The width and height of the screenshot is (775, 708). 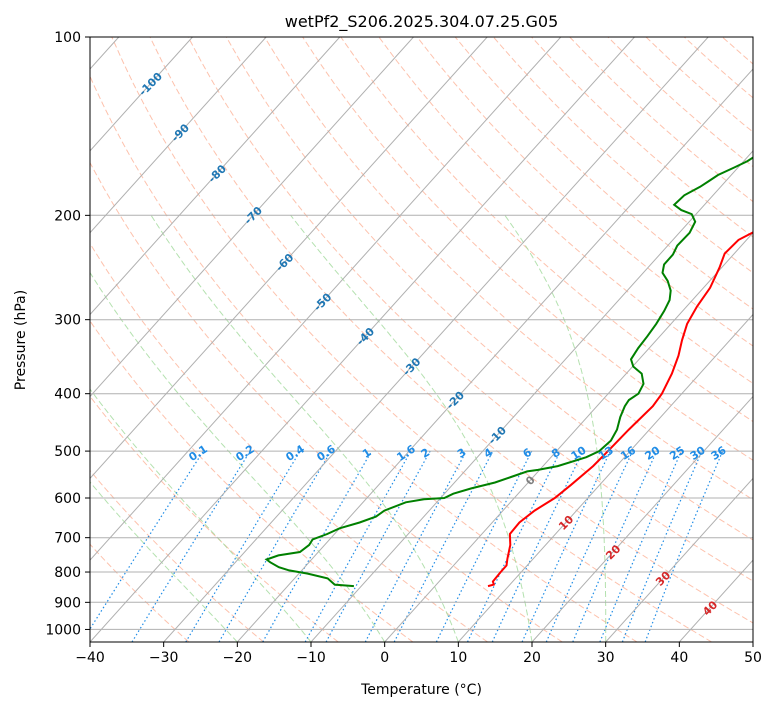 What do you see at coordinates (67, 603) in the screenshot?
I see `y-tick-label: 900` at bounding box center [67, 603].